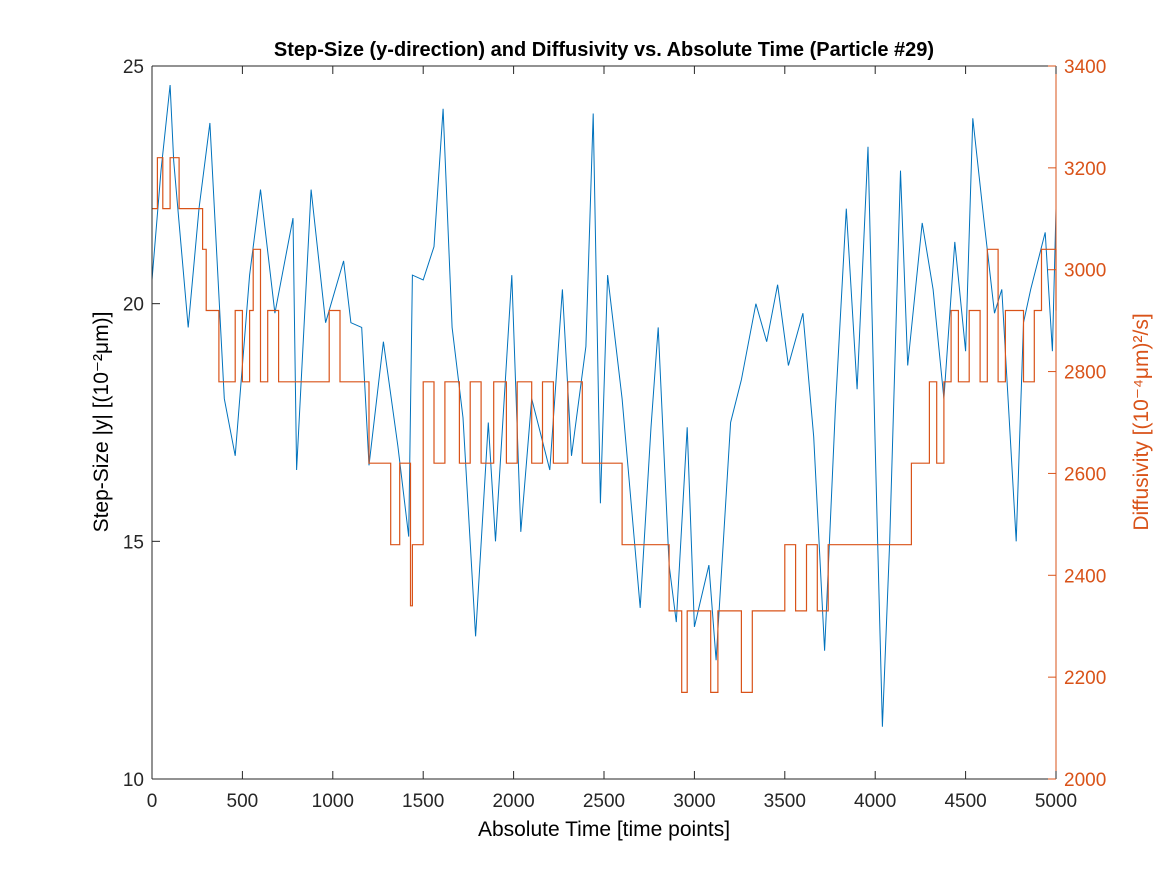 Image resolution: width=1167 pixels, height=875 pixels. I want to click on x-tick-label: 5000, so click(1056, 801).